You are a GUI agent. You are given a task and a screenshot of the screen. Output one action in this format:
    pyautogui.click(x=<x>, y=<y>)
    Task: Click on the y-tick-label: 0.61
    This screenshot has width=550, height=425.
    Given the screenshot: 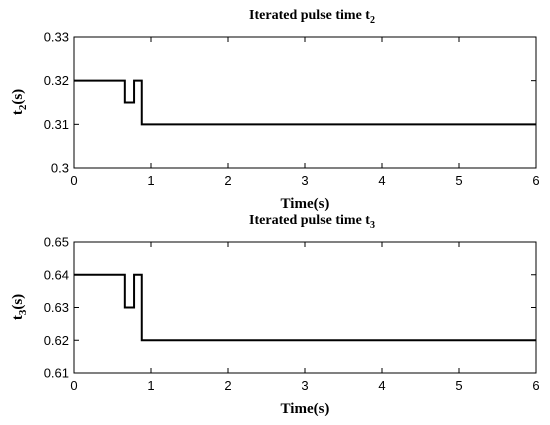 What is the action you would take?
    pyautogui.click(x=56, y=373)
    